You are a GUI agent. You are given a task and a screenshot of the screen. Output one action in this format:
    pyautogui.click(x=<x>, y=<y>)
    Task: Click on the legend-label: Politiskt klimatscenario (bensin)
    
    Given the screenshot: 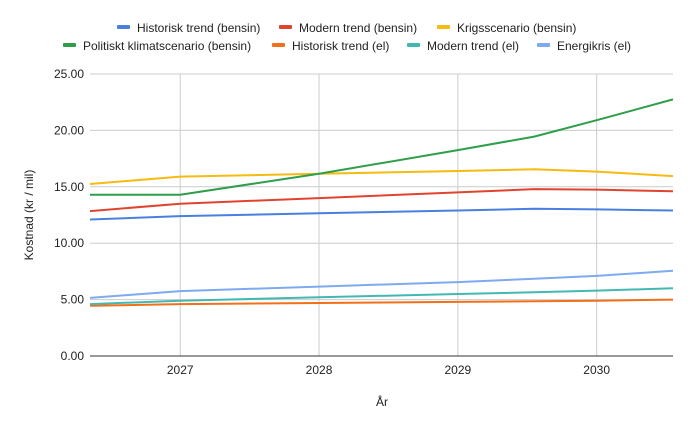 What is the action you would take?
    pyautogui.click(x=167, y=46)
    